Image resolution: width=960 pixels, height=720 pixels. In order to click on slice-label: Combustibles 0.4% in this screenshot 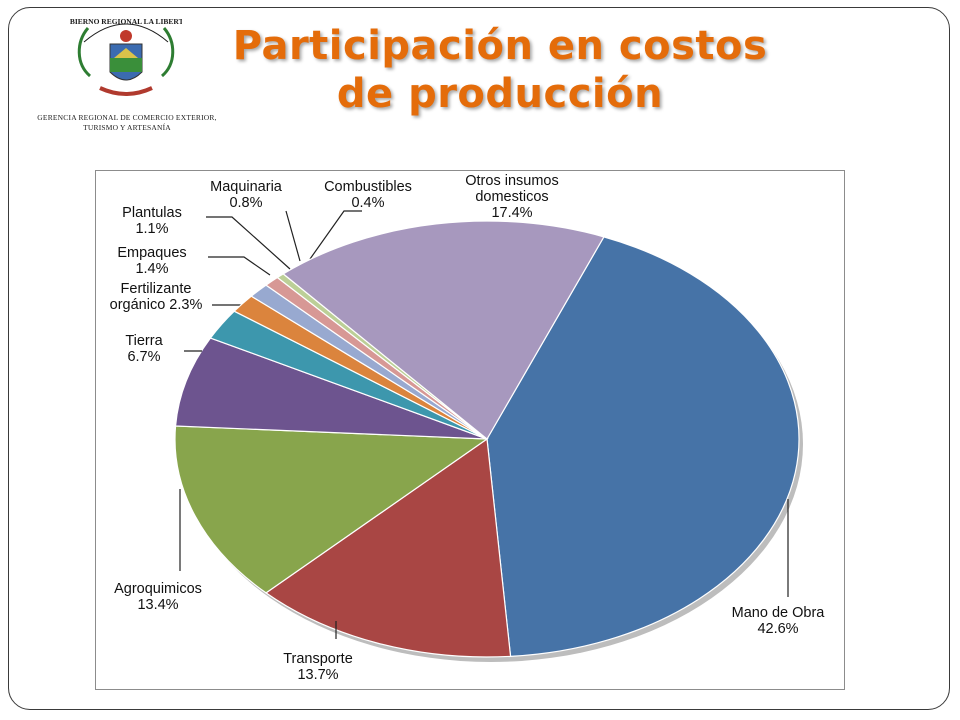, I will do `click(368, 195)`.